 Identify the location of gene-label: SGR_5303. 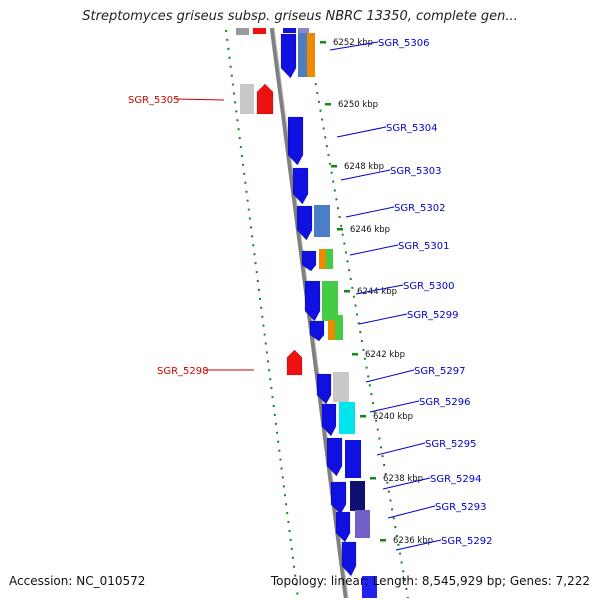
(416, 171).